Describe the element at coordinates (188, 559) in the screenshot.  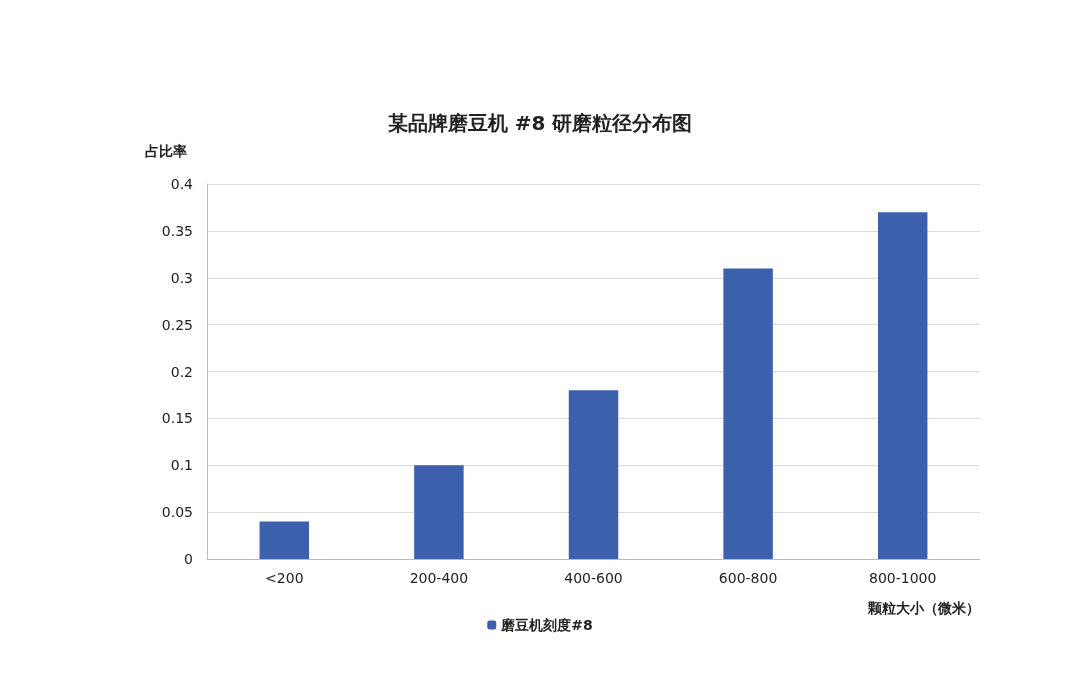
I see `y-tick-label: 0` at that location.